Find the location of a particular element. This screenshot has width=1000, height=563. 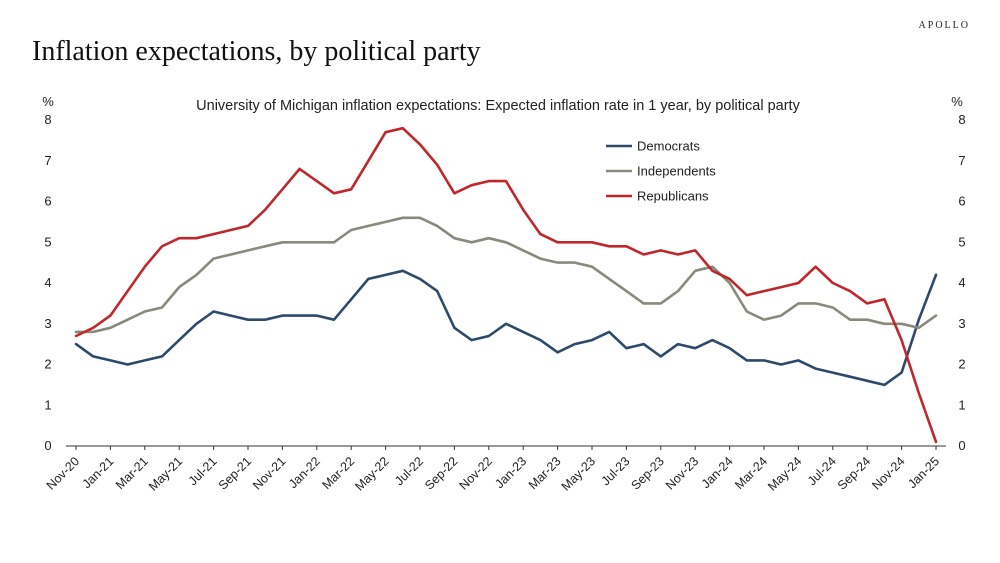

y-tick-label-right: 2 is located at coordinates (961, 364).